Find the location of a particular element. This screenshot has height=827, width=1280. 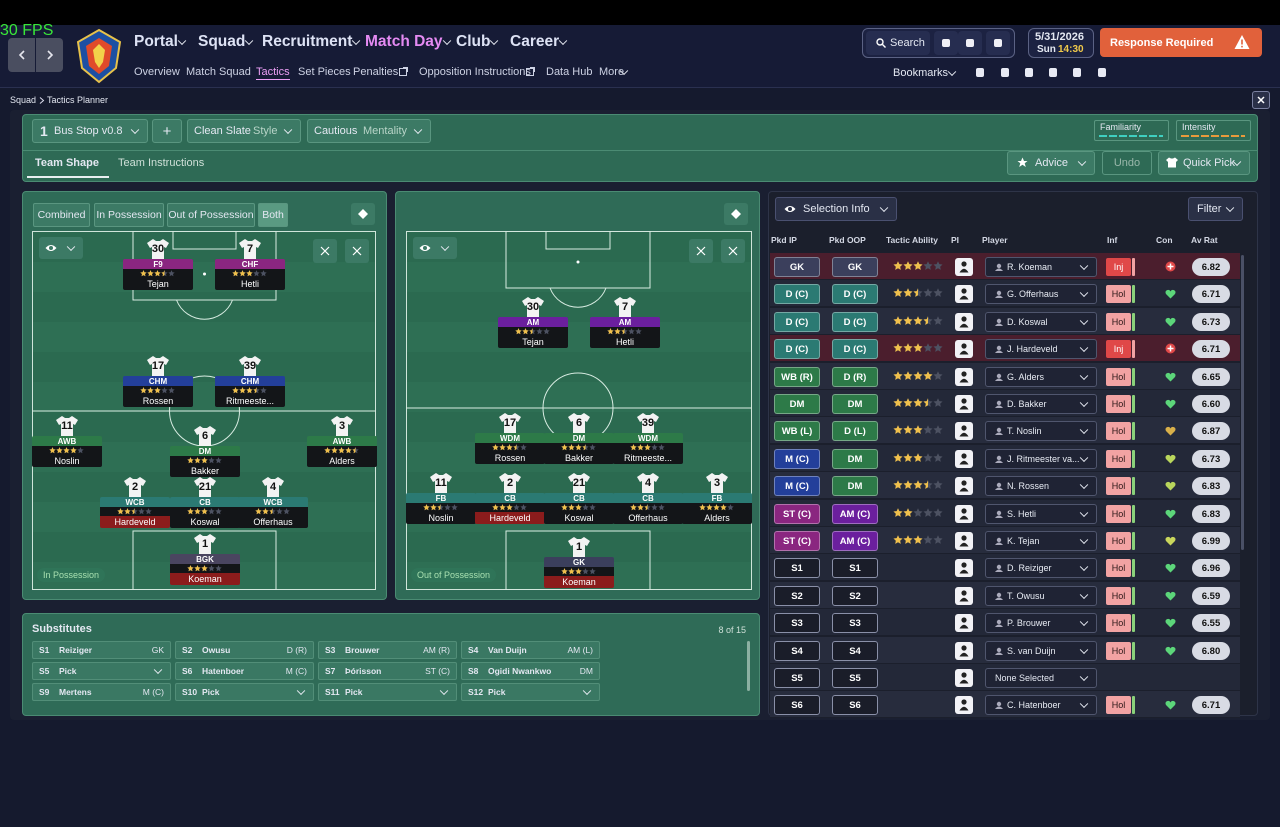

shape-filter: Both is located at coordinates (273, 215).